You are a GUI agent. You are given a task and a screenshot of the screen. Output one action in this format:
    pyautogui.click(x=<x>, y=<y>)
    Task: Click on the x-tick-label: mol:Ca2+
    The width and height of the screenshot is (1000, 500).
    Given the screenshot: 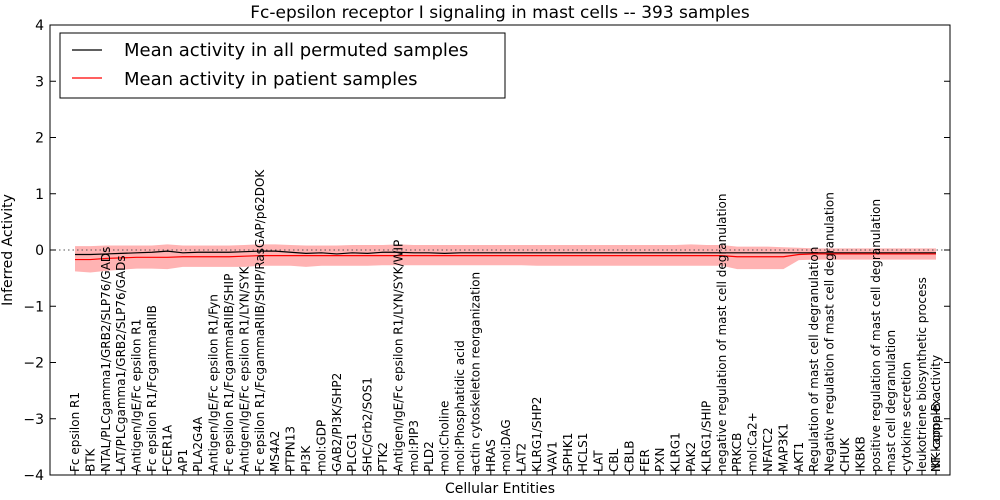 What is the action you would take?
    pyautogui.click(x=753, y=442)
    